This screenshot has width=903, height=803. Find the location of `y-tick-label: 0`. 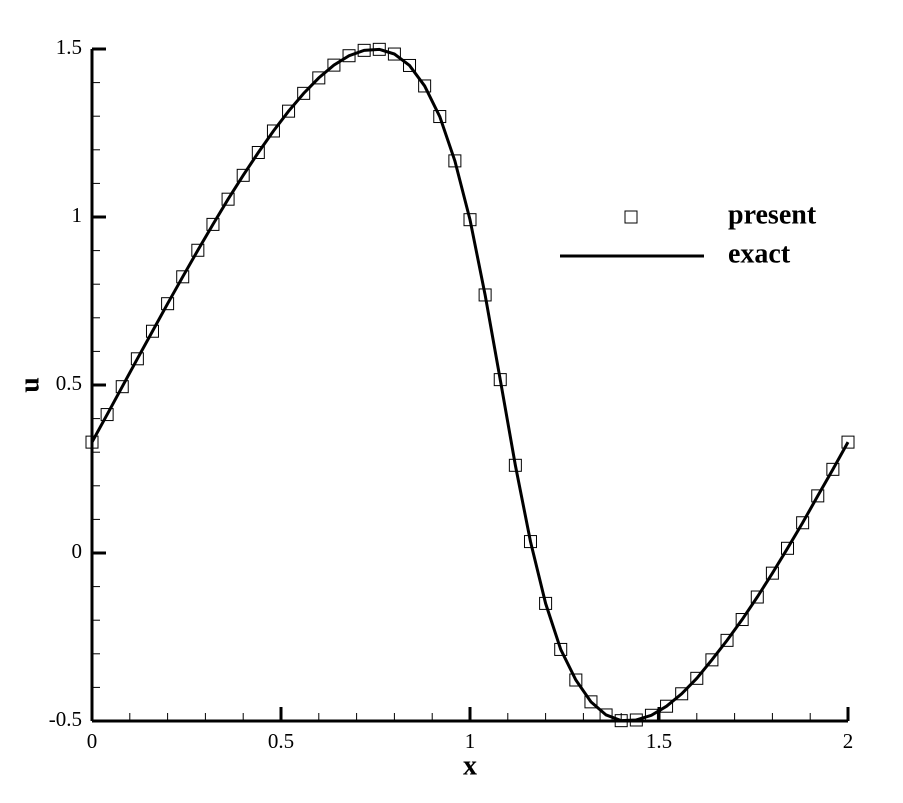

y-tick-label: 0 is located at coordinates (77, 551).